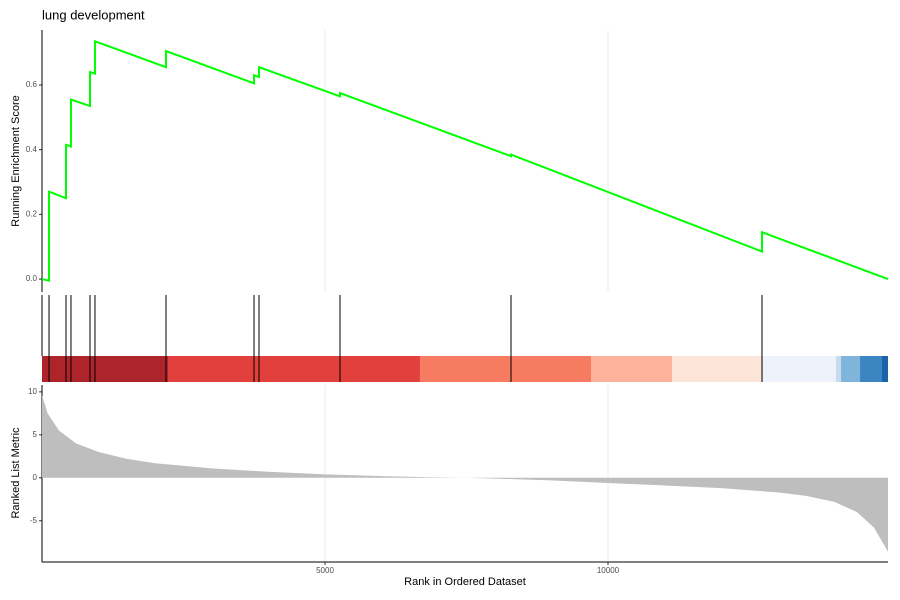 This screenshot has width=900, height=600. What do you see at coordinates (32, 278) in the screenshot?
I see `y-tick-label: 0.0` at bounding box center [32, 278].